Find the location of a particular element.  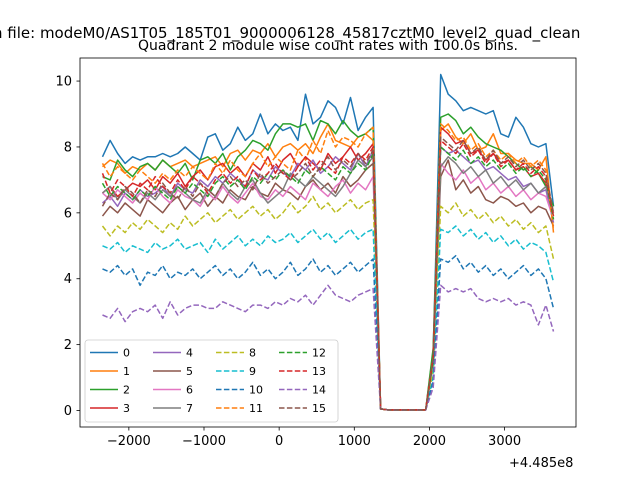

legend-label-9: 9 is located at coordinates (252, 371).